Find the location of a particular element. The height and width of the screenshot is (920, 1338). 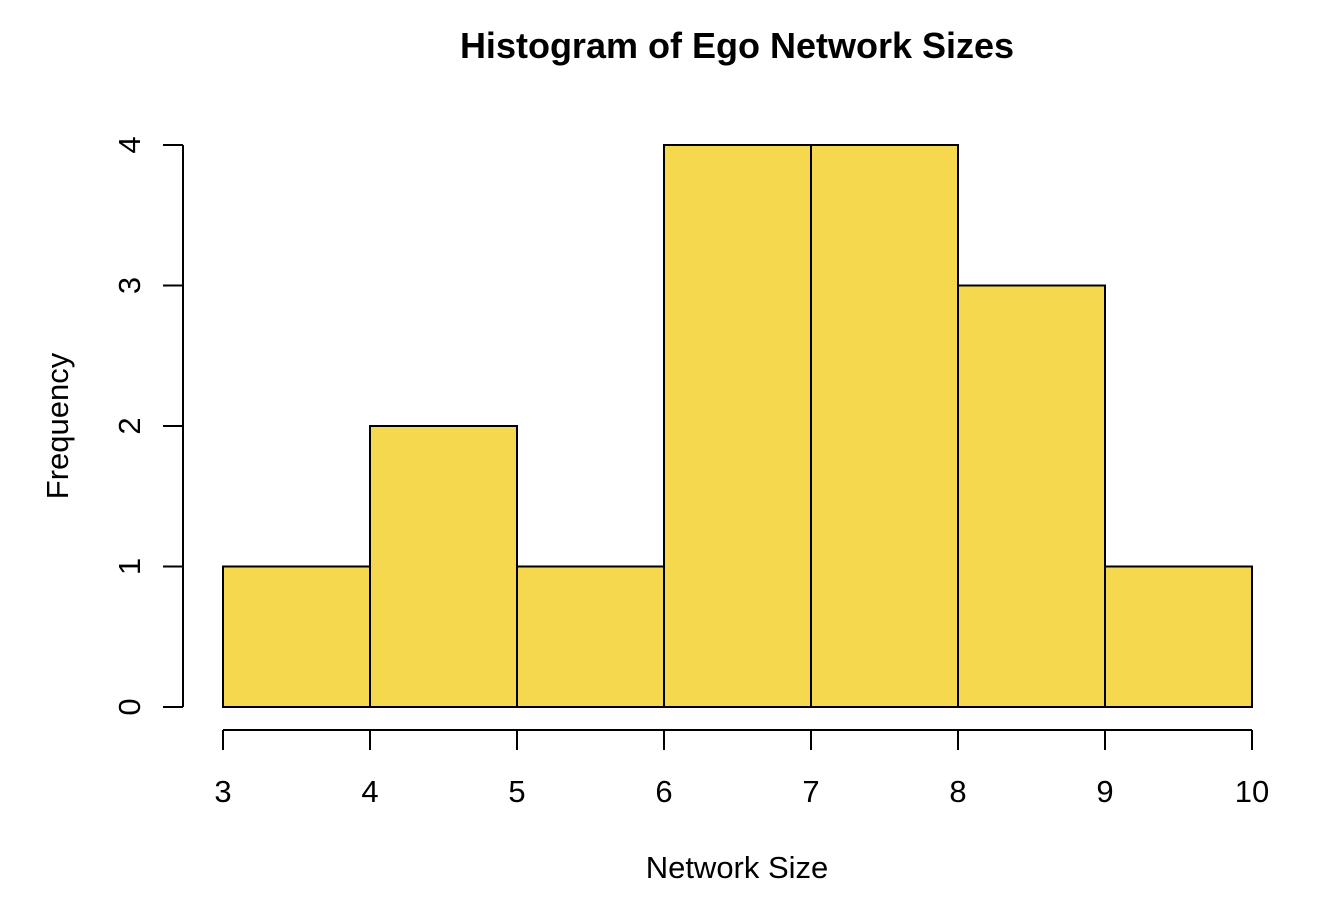

x-axis-tick-label: 5 is located at coordinates (516, 791).